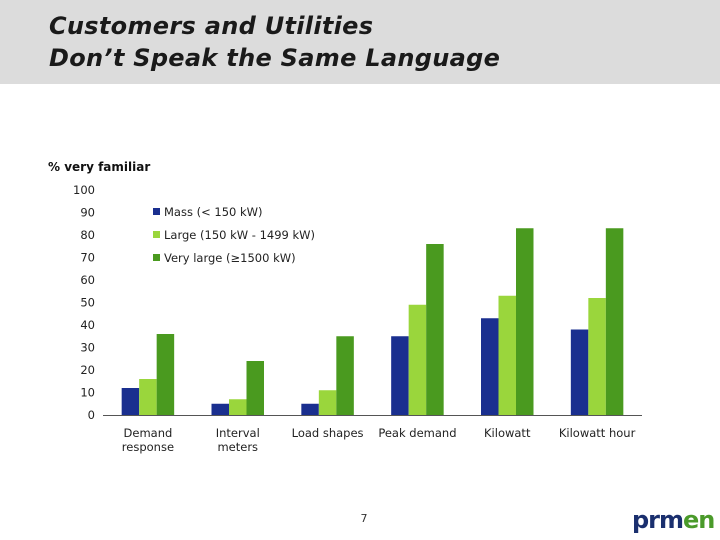  Describe the element at coordinates (239, 235) in the screenshot. I see `legend-label: Large (150 kW - 1499 kW)` at that location.